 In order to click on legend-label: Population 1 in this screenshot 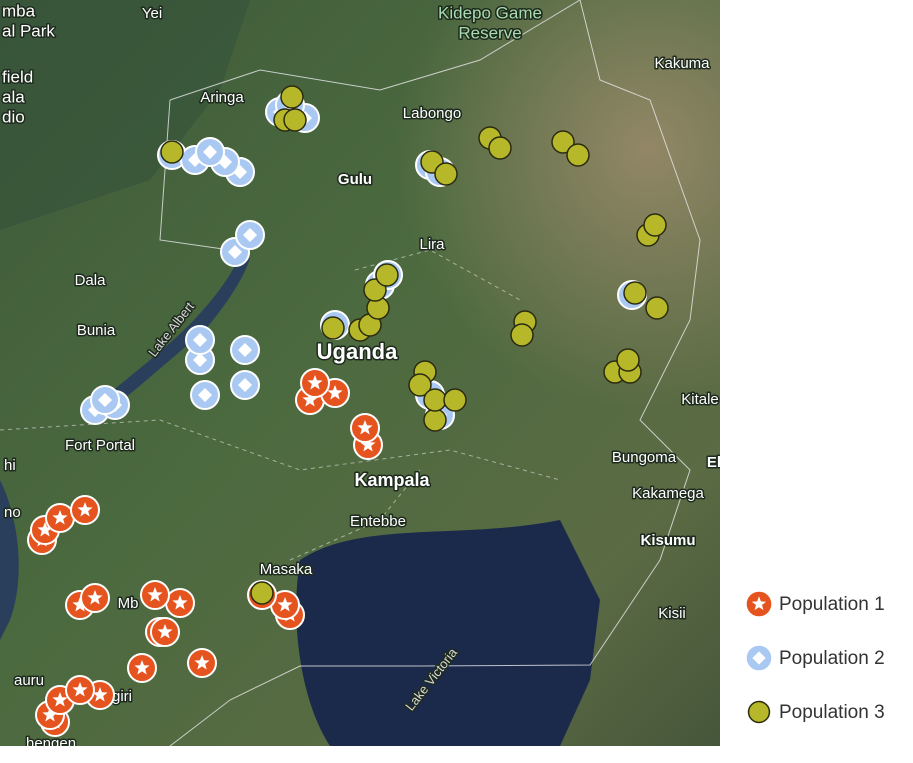, I will do `click(832, 604)`.